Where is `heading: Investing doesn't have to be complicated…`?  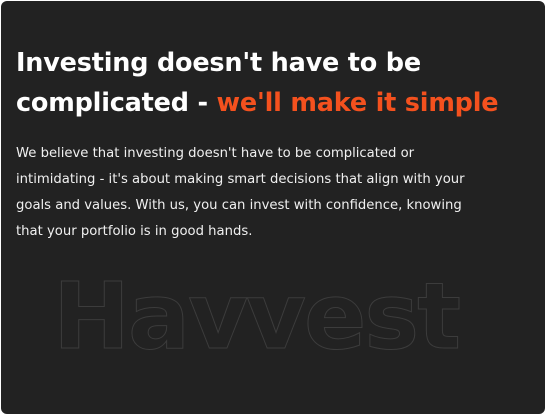 heading: Investing doesn't have to be complicated… is located at coordinates (218, 83).